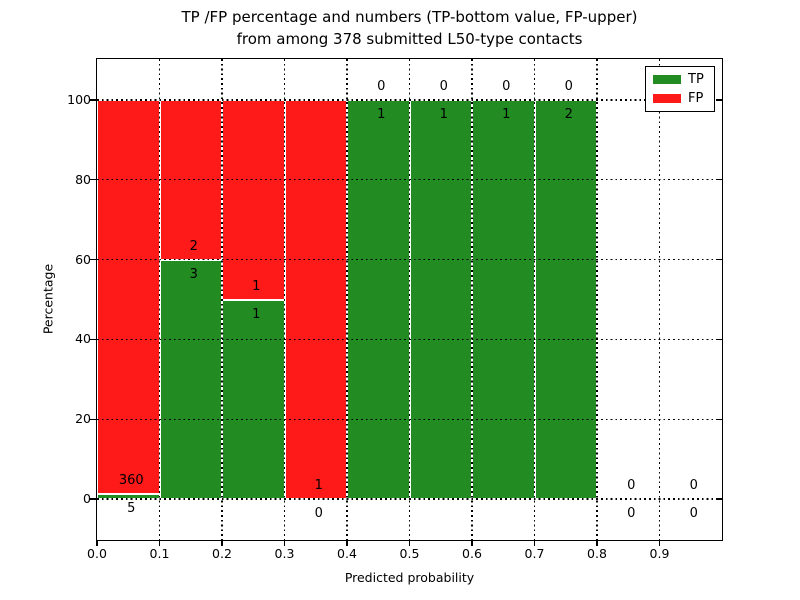 This screenshot has height=600, width=800. I want to click on grid-vline-0.4, so click(347, 299).